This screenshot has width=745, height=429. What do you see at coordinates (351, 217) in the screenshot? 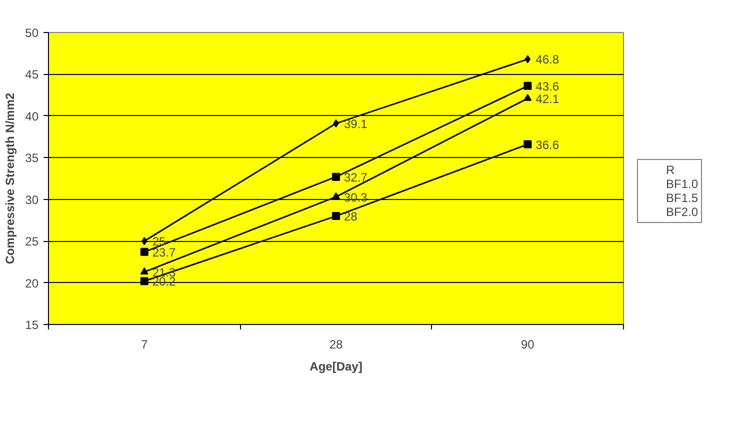
I see `data-label: 28` at bounding box center [351, 217].